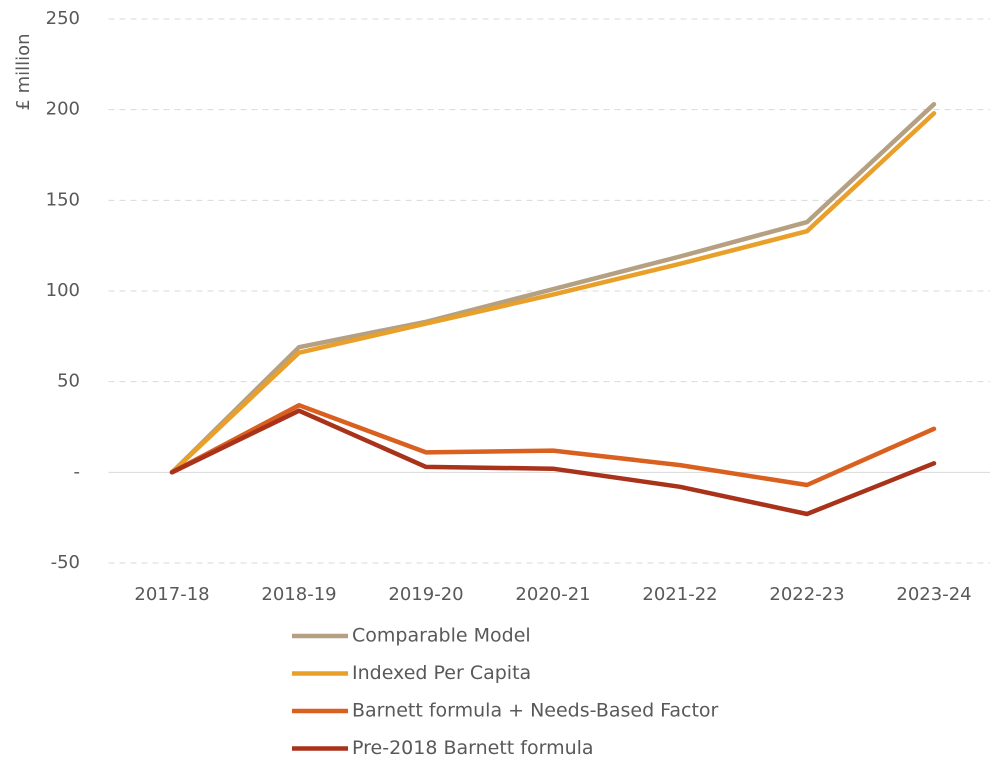 This screenshot has height=762, width=993. Describe the element at coordinates (535, 711) in the screenshot. I see `legend-label: Barnett formula + Needs-Based Factor` at that location.